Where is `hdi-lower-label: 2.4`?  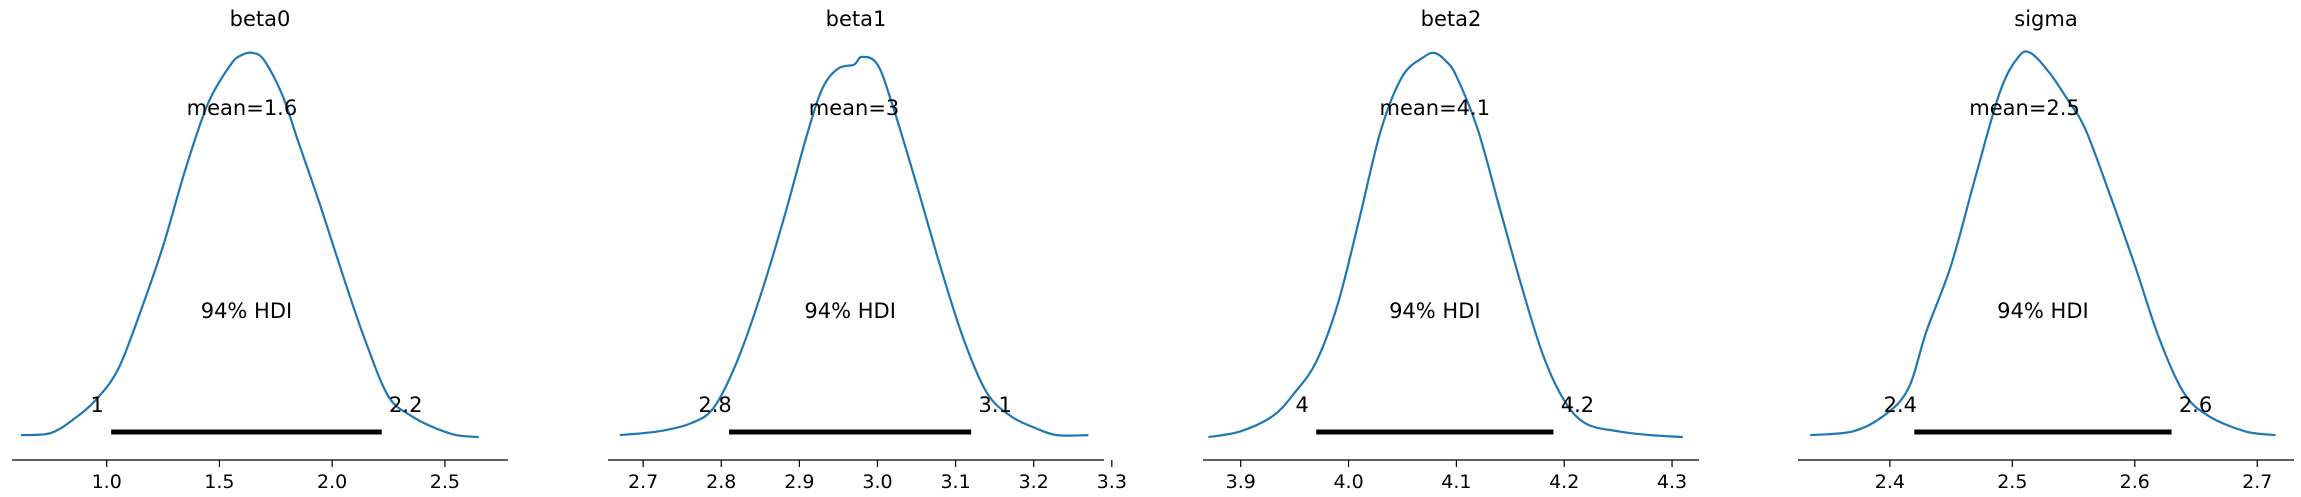
hdi-lower-label: 2.4 is located at coordinates (1900, 405).